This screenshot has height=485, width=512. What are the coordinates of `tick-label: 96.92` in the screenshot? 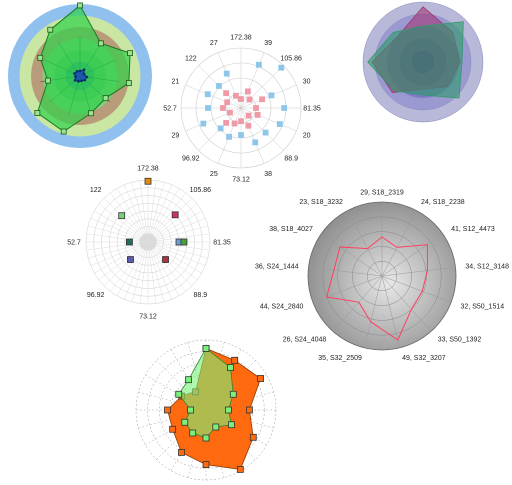 It's located at (96, 295).